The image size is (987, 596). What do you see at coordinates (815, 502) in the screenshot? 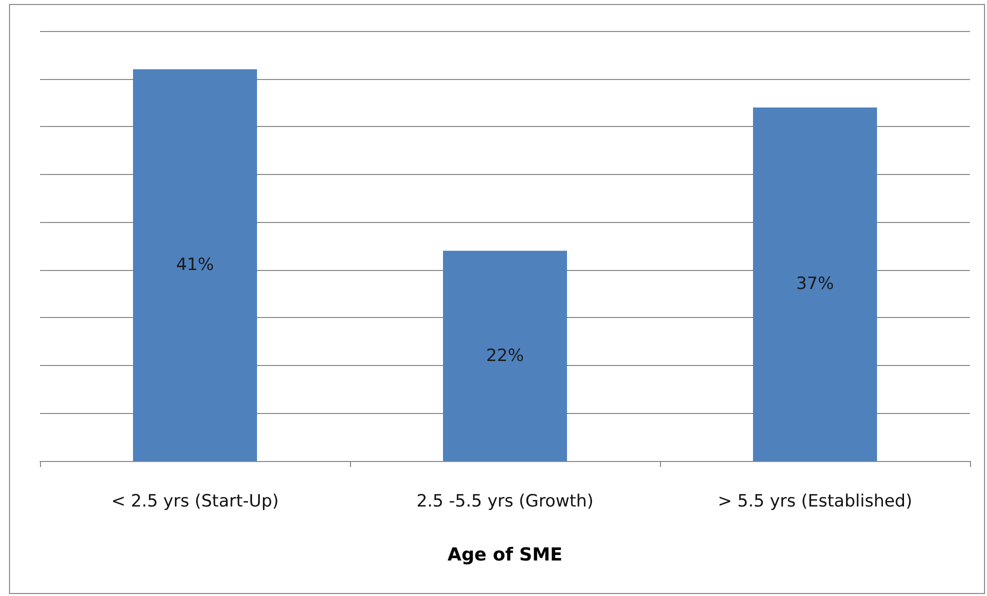
I see `x-tick-label: > 5.5 yrs (Established)` at bounding box center [815, 502].